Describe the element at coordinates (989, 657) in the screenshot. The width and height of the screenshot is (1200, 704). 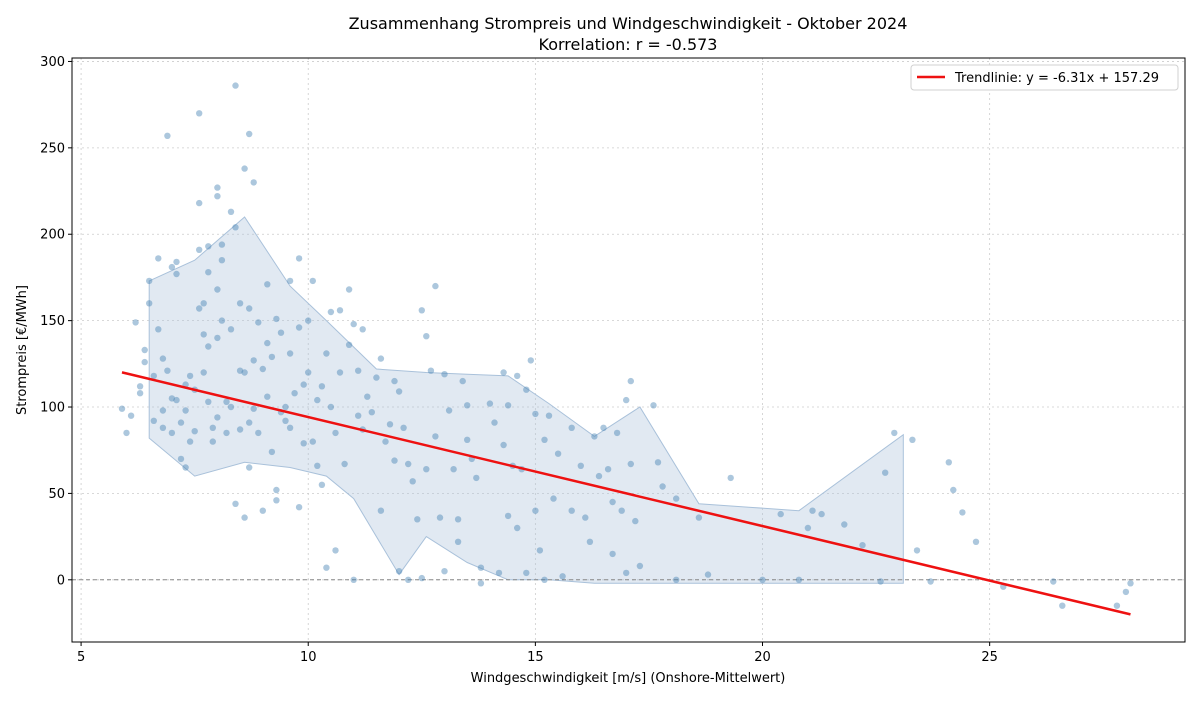
I see `x-tick-label: 25` at that location.